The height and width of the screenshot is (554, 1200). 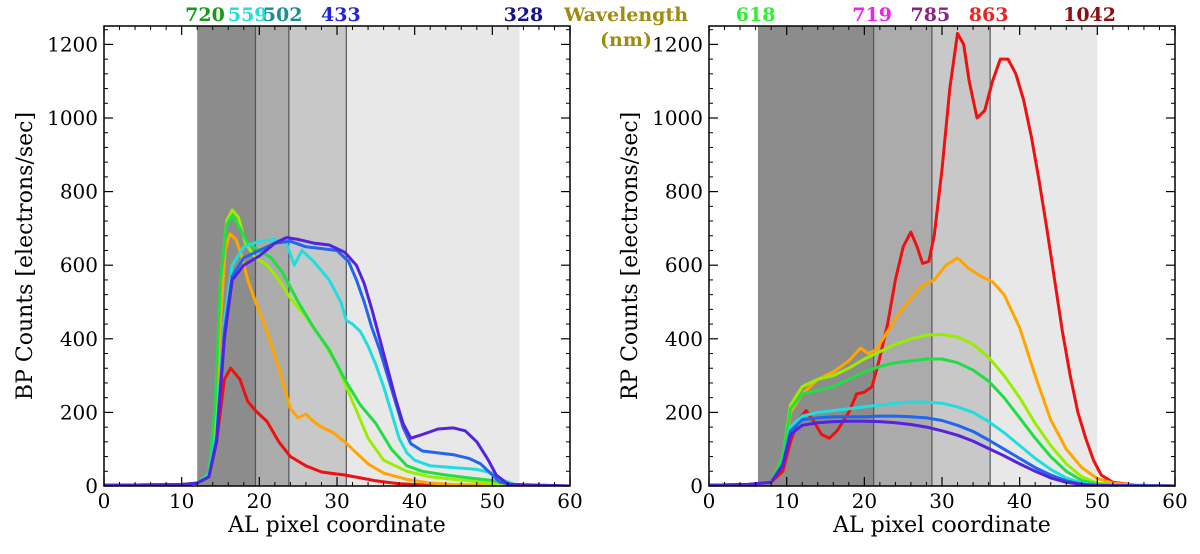 What do you see at coordinates (756, 15) in the screenshot?
I see `rp-wavelength-label: 618` at bounding box center [756, 15].